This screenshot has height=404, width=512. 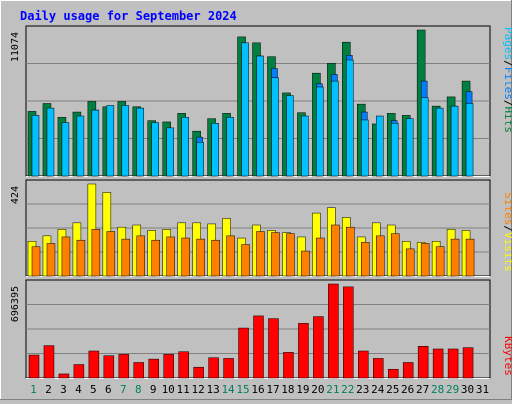 I want to click on x-tick-label-day-6: 6, so click(x=108, y=389).